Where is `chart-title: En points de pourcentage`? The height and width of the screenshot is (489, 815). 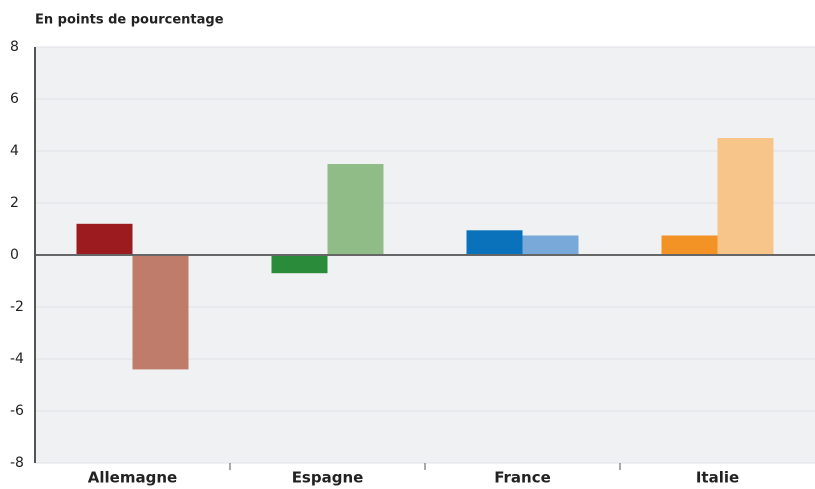
chart-title: En points de pourcentage is located at coordinates (129, 20).